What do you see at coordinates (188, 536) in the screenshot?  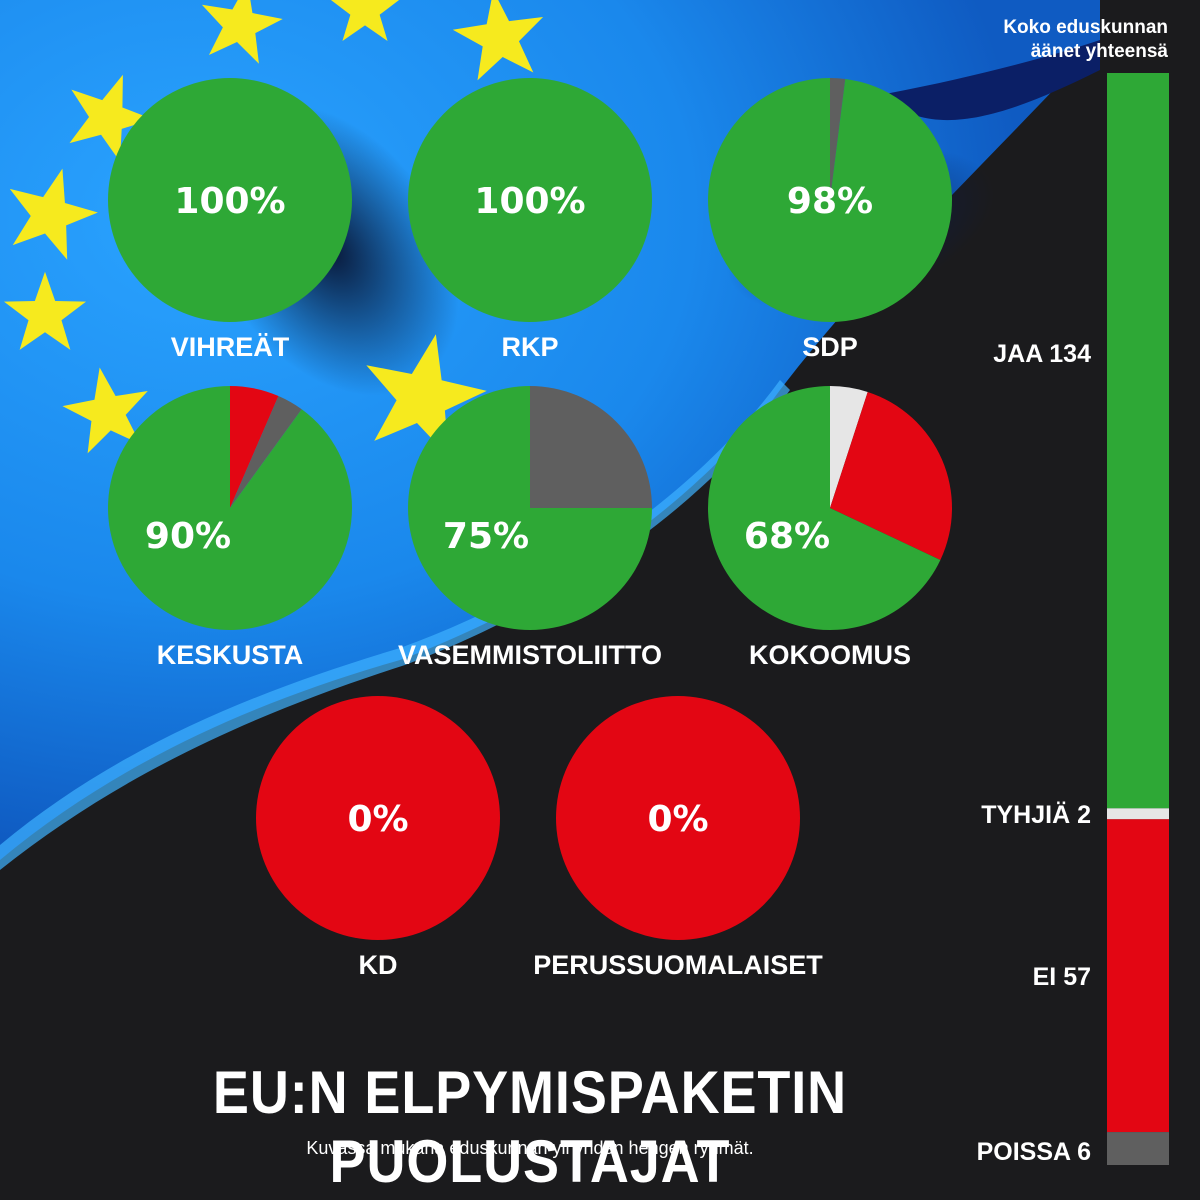 I see `pie-percent-label: 90%` at bounding box center [188, 536].